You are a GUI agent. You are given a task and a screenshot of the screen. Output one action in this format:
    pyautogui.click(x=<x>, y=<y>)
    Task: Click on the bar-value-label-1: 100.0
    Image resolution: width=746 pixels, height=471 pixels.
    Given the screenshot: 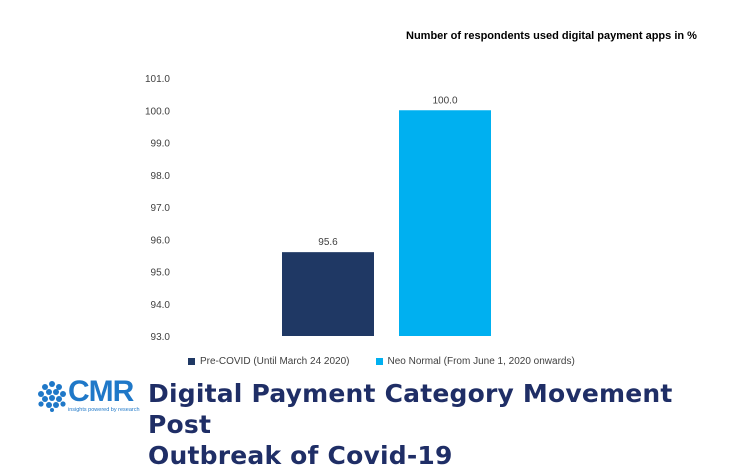 What is the action you would take?
    pyautogui.click(x=444, y=100)
    